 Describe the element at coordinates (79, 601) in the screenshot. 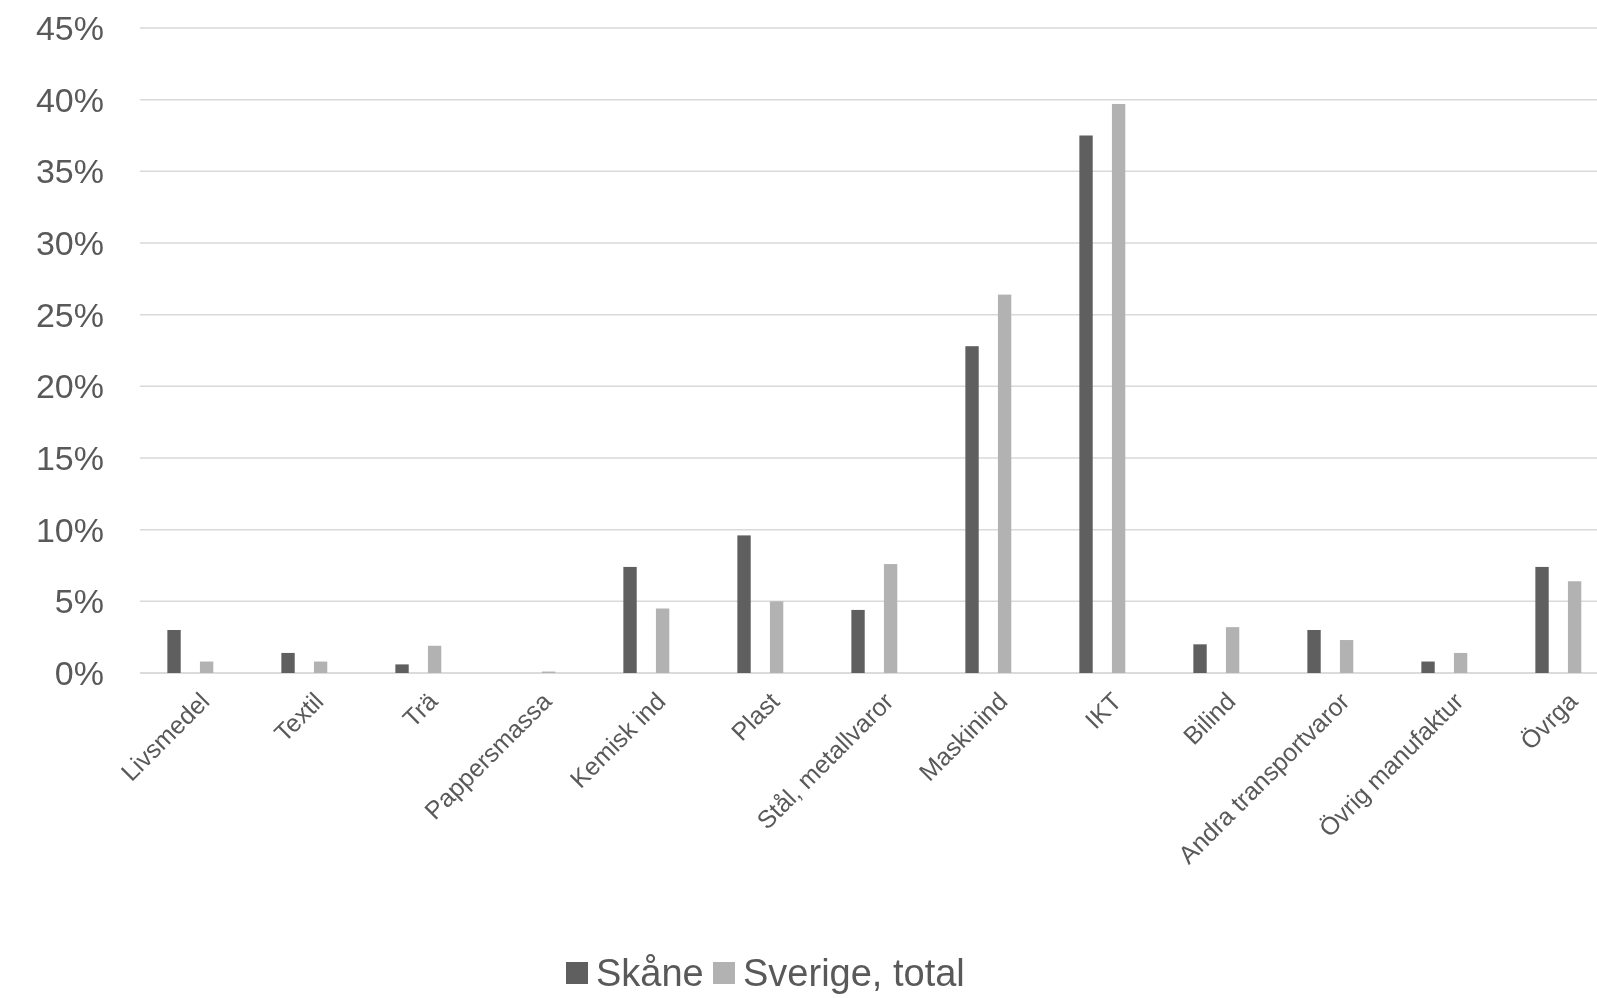

I see `y-tick-label: 5%` at that location.